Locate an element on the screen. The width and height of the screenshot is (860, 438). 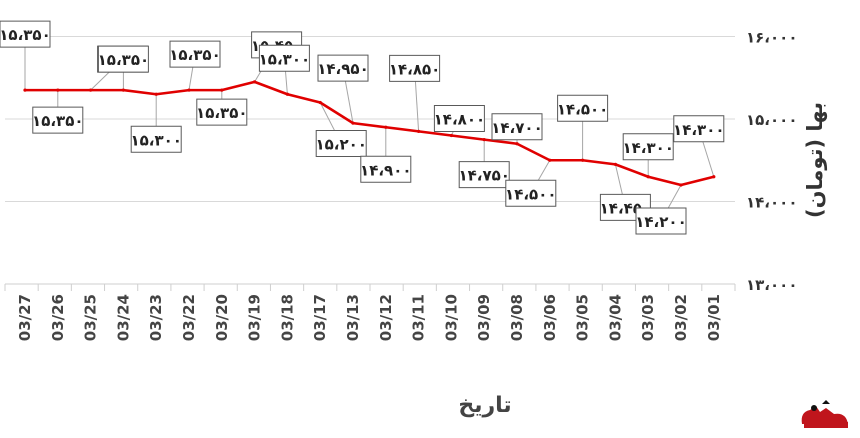
x-tick-label: 03/25 is located at coordinates (91, 317).